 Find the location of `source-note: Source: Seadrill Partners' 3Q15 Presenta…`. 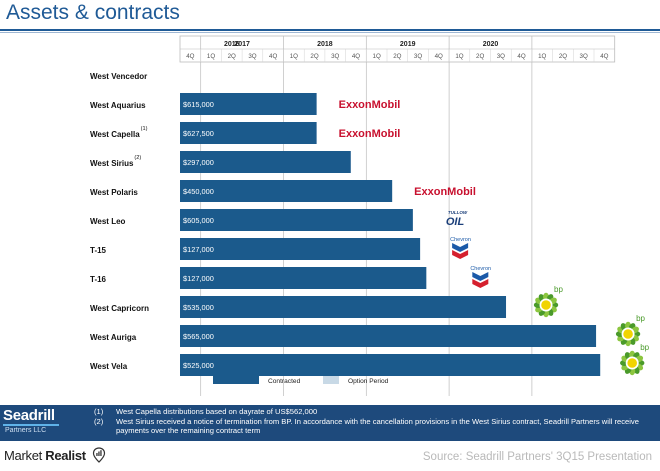

source-note: Source: Seadrill Partners' 3Q15 Presenta… is located at coordinates (537, 457).